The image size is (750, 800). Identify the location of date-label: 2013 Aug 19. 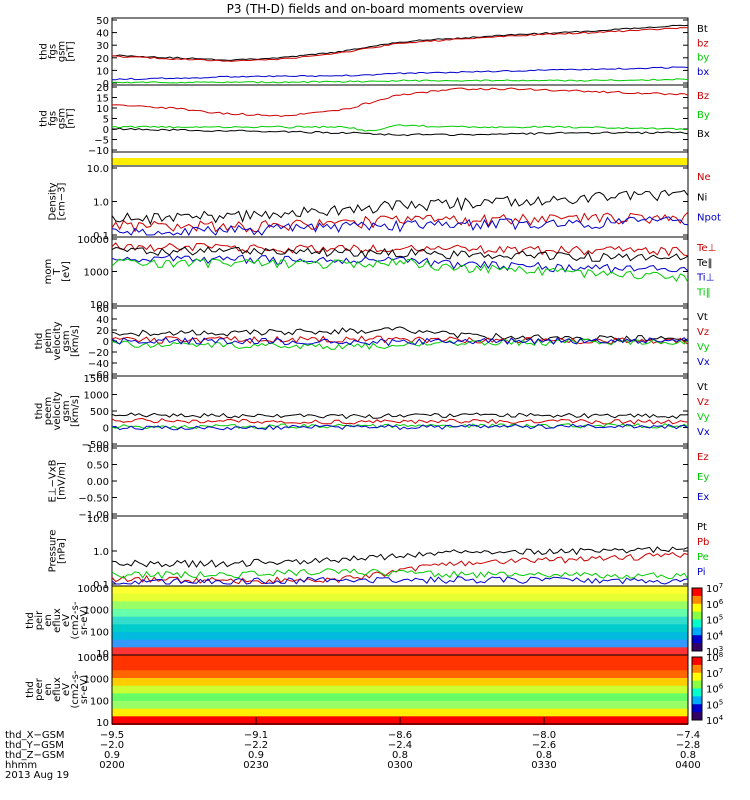
(37, 775).